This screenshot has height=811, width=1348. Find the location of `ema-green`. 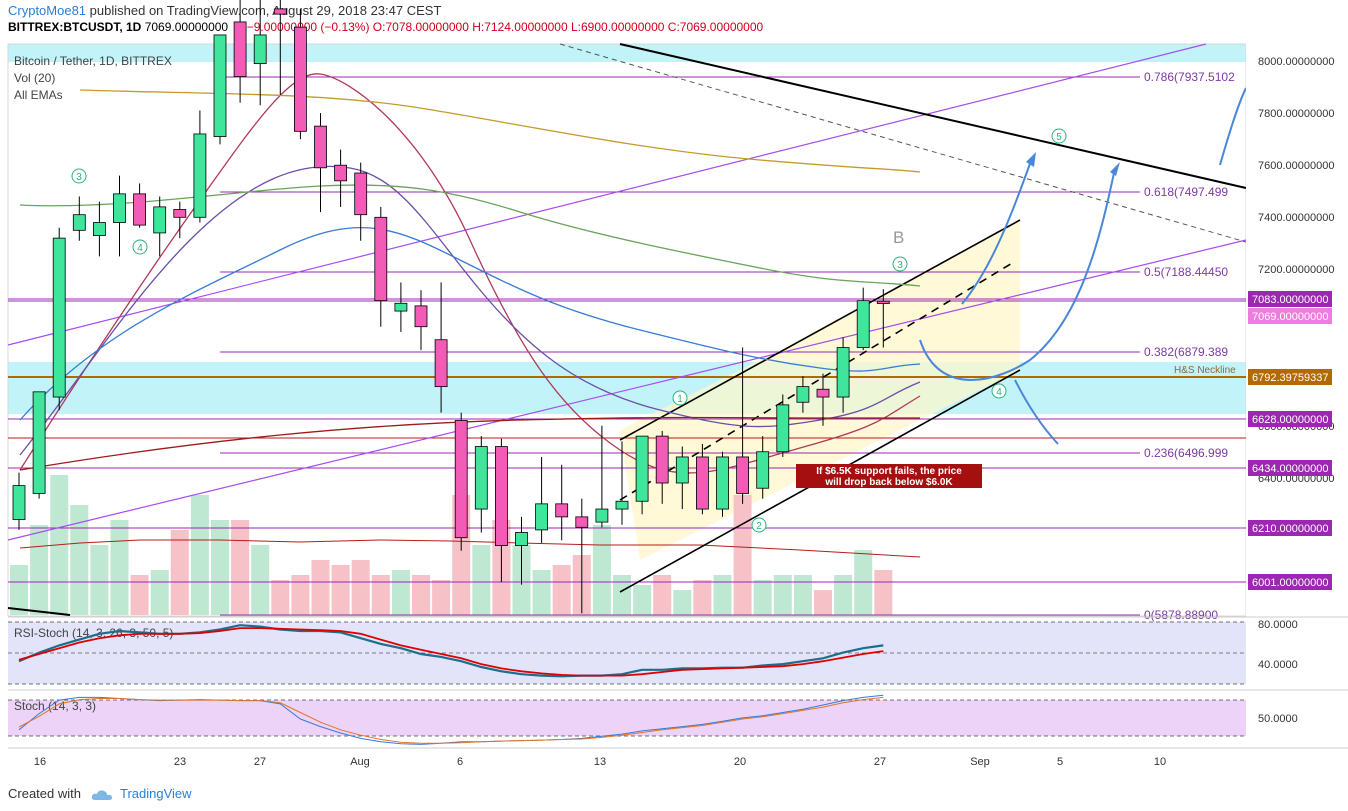

ema-green is located at coordinates (470, 235).